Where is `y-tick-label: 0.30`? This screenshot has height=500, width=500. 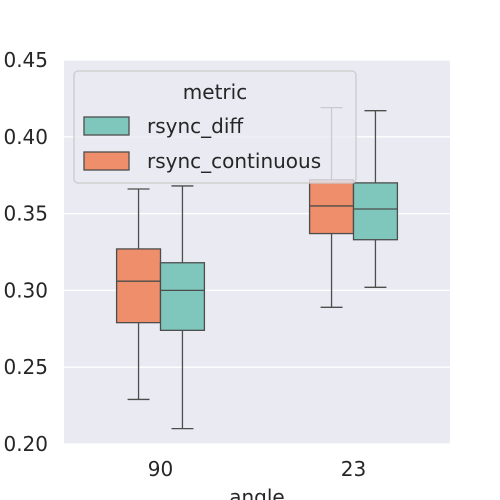 y-tick-label: 0.30 is located at coordinates (25, 290).